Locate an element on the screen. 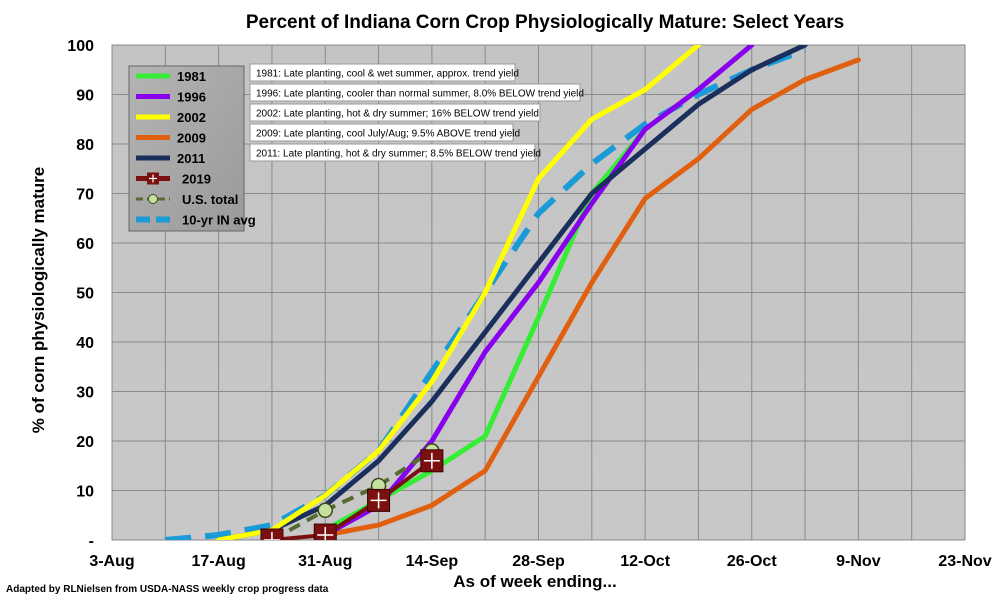 The height and width of the screenshot is (604, 1000). y-axis-label: % of corn physiologically mature is located at coordinates (38, 300).